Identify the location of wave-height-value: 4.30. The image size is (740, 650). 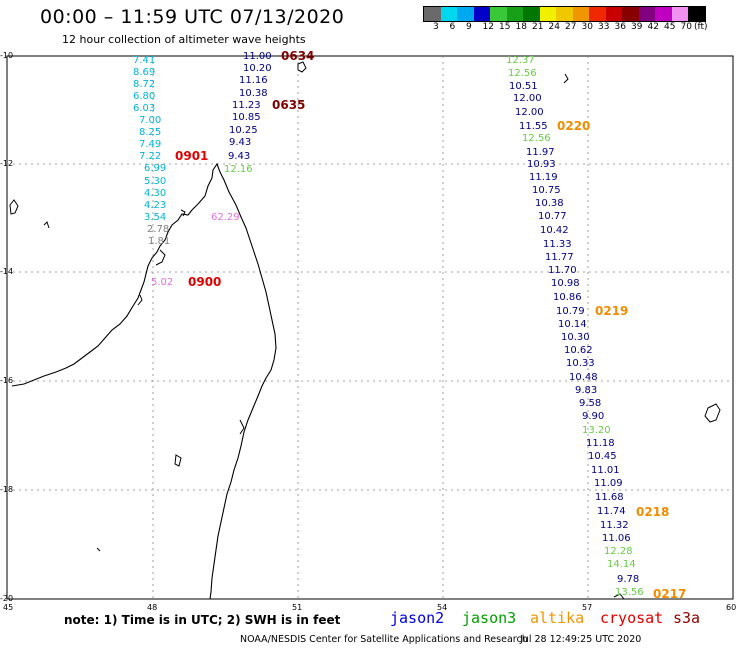
(155, 193).